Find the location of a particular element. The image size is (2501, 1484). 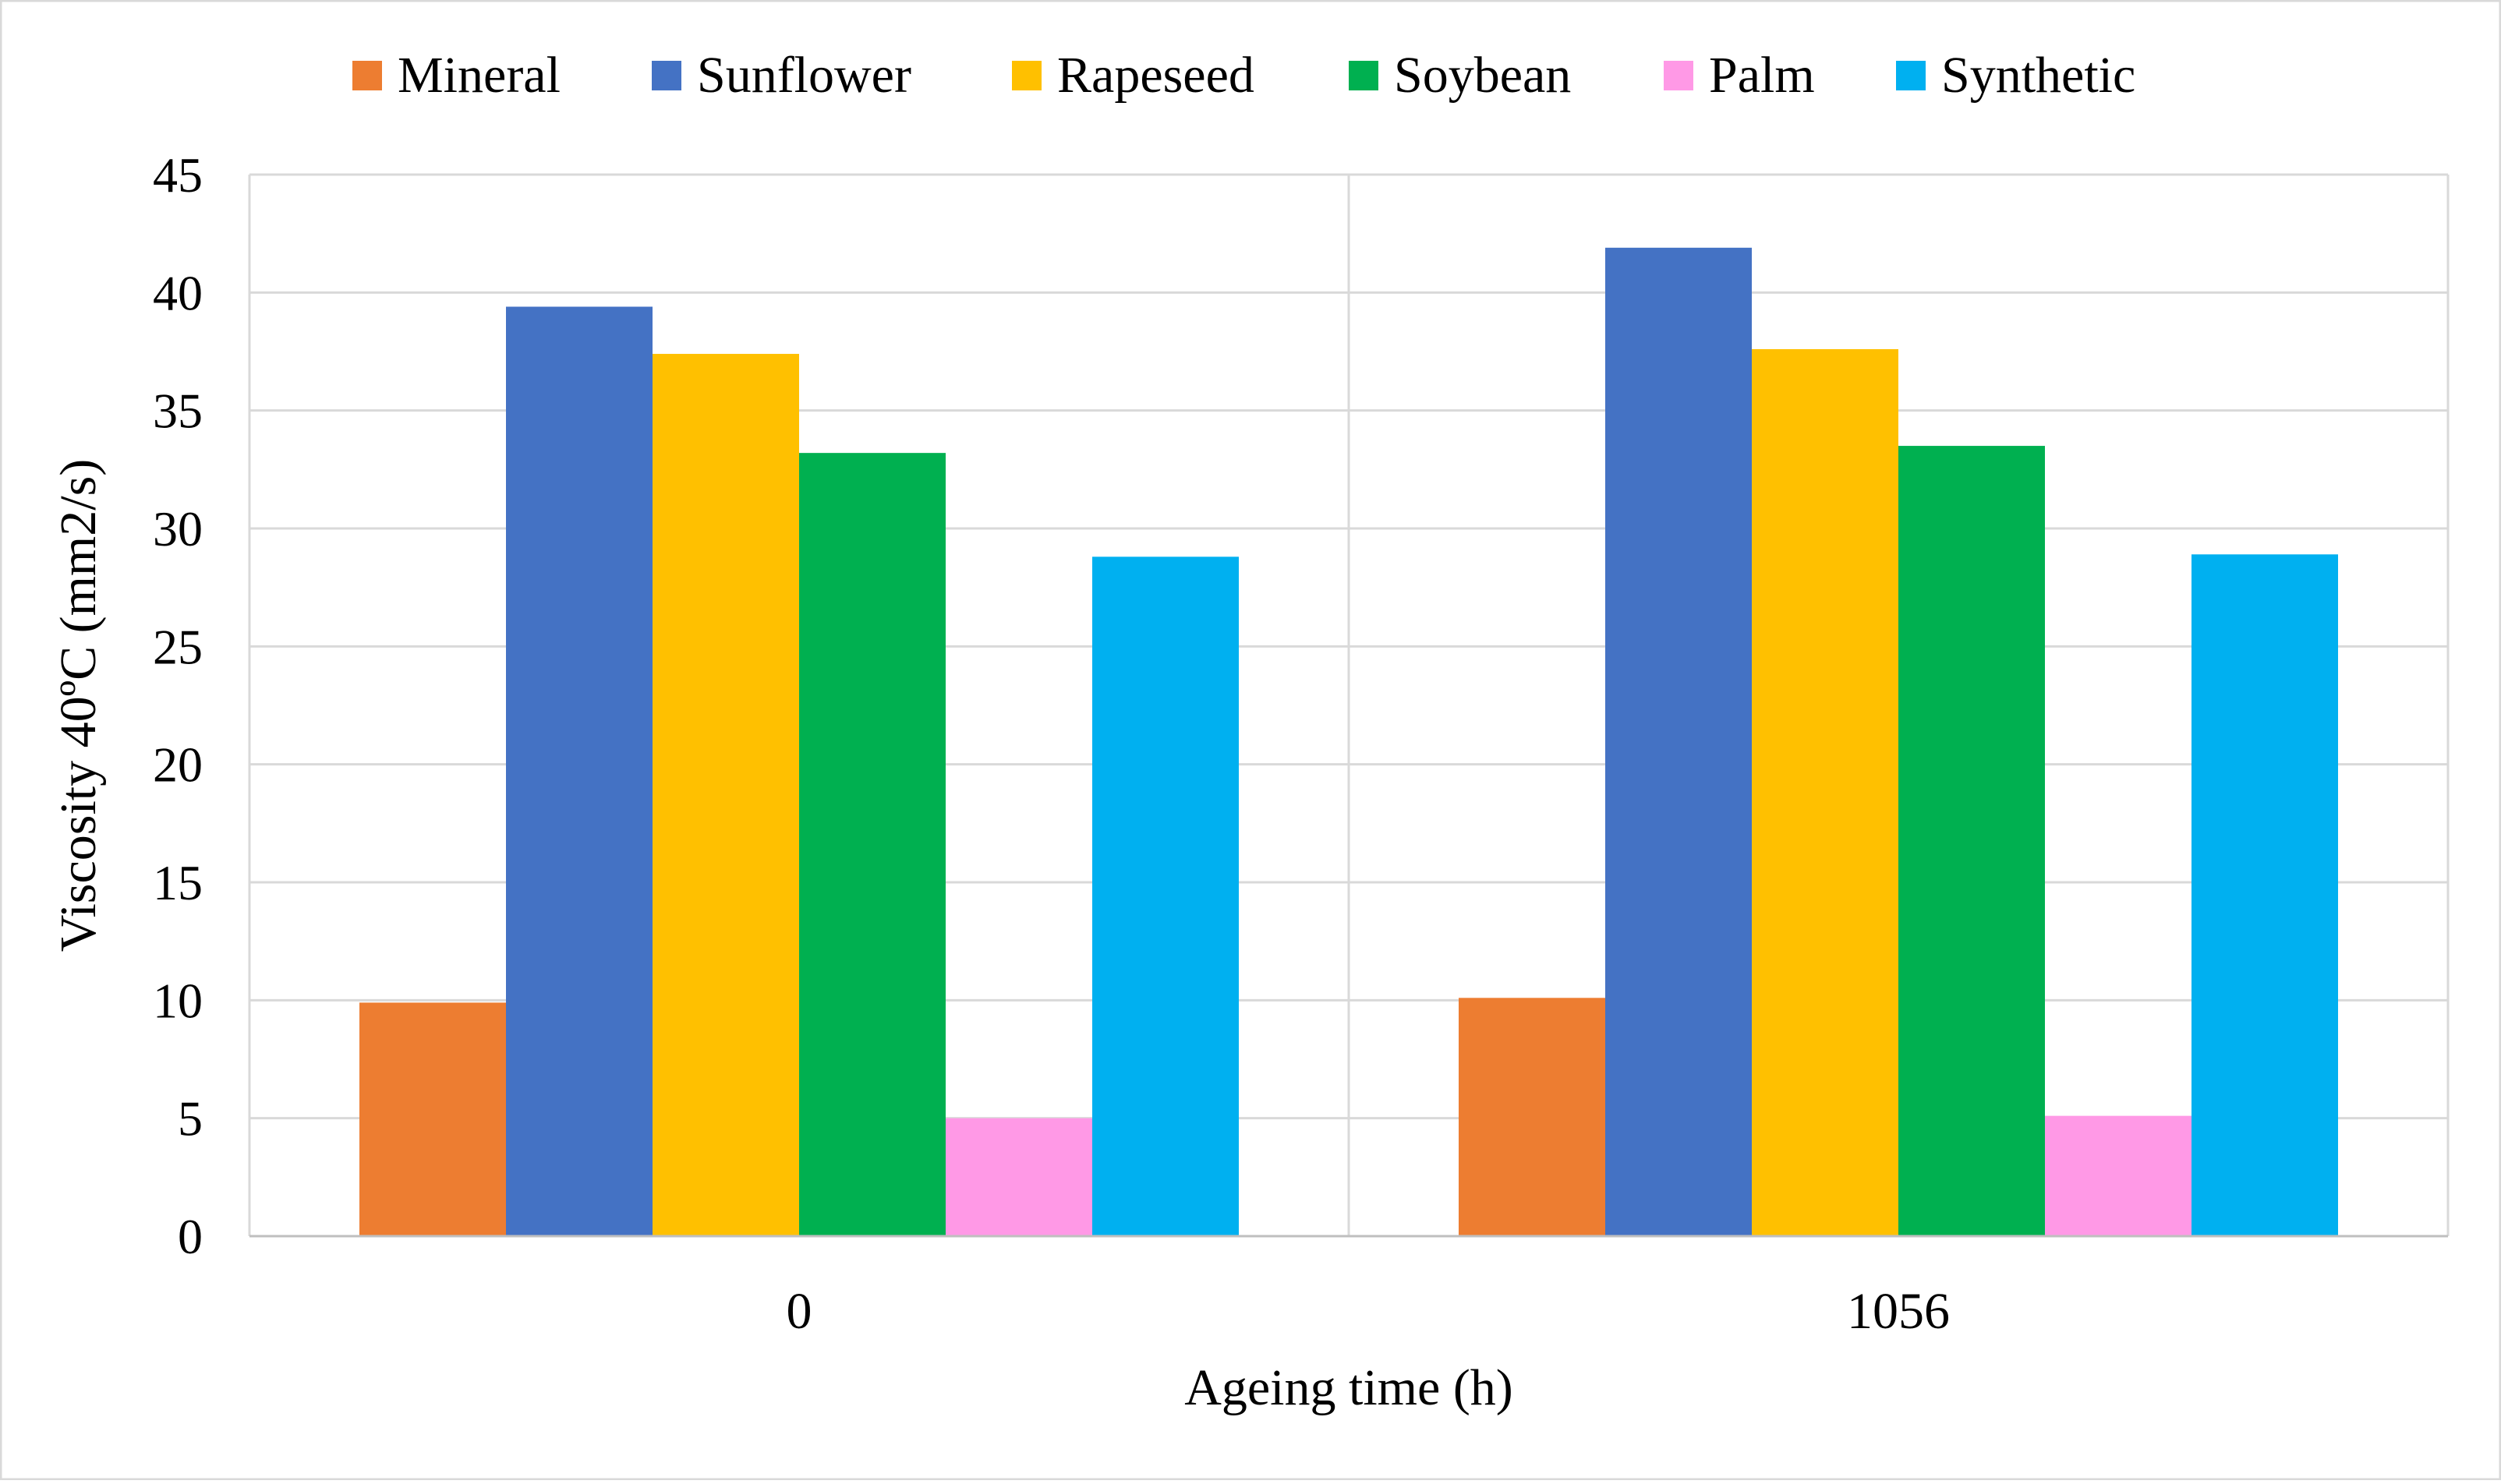

legend-label-sunflower: Sunflower is located at coordinates (804, 75).